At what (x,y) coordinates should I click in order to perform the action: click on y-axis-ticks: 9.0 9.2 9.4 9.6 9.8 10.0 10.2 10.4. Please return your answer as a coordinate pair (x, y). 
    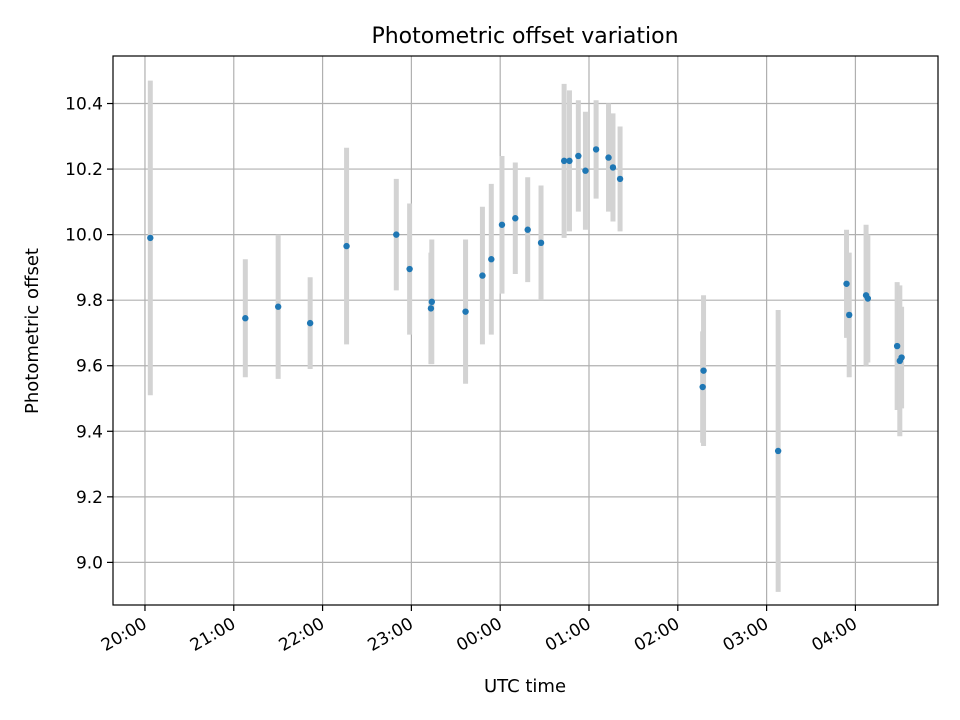
    Looking at the image, I should click on (89, 334).